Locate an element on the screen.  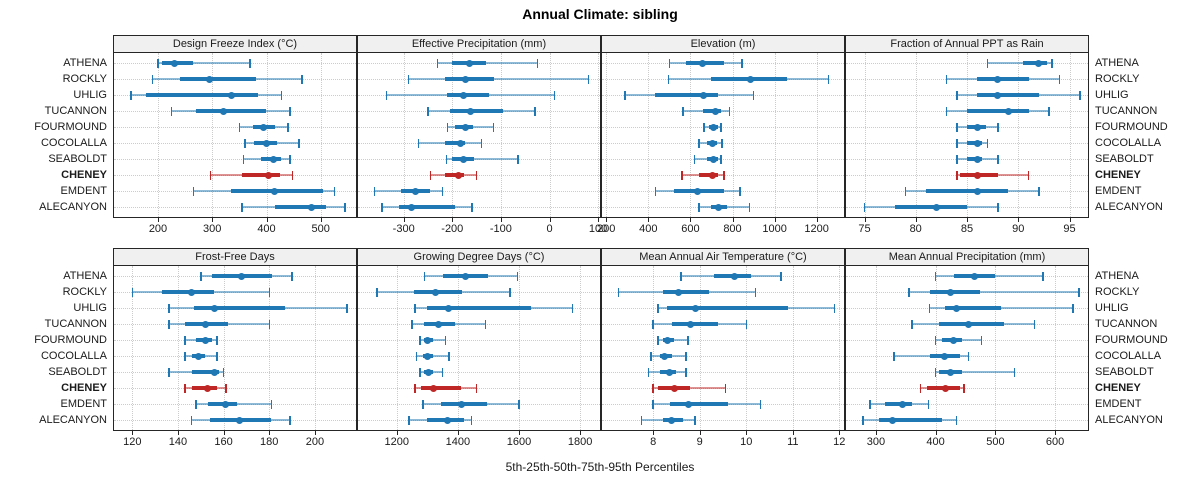
axis-tick-label: 85 is located at coordinates (967, 229).